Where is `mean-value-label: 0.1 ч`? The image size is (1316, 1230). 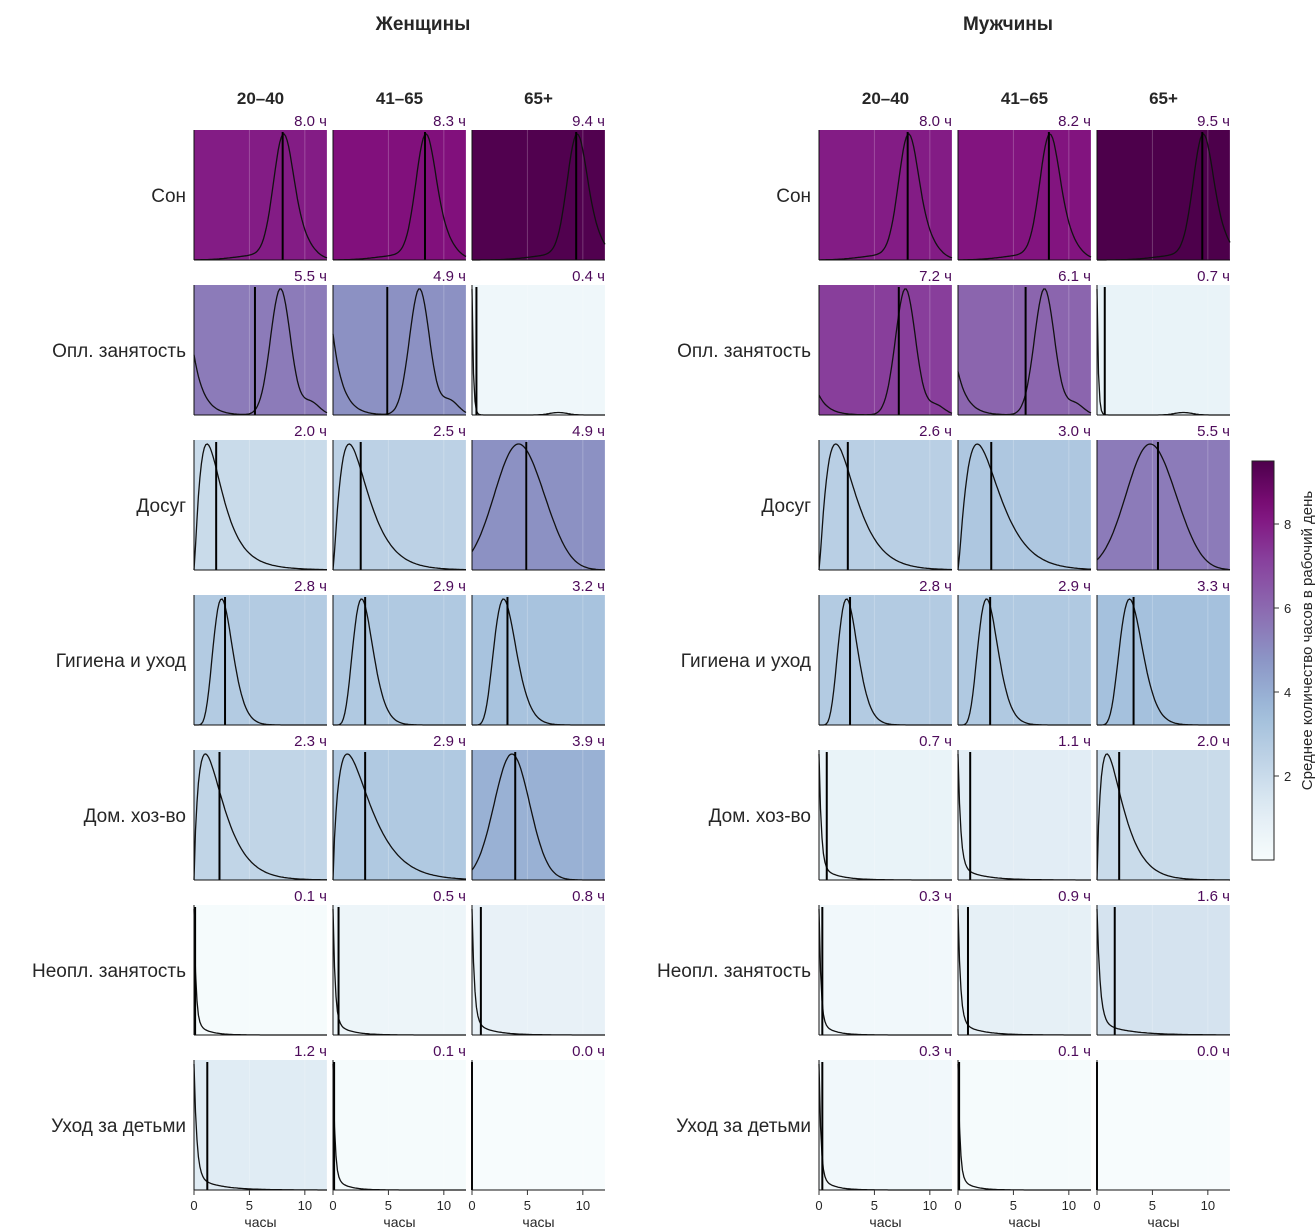
mean-value-label: 0.1 ч is located at coordinates (1074, 1051).